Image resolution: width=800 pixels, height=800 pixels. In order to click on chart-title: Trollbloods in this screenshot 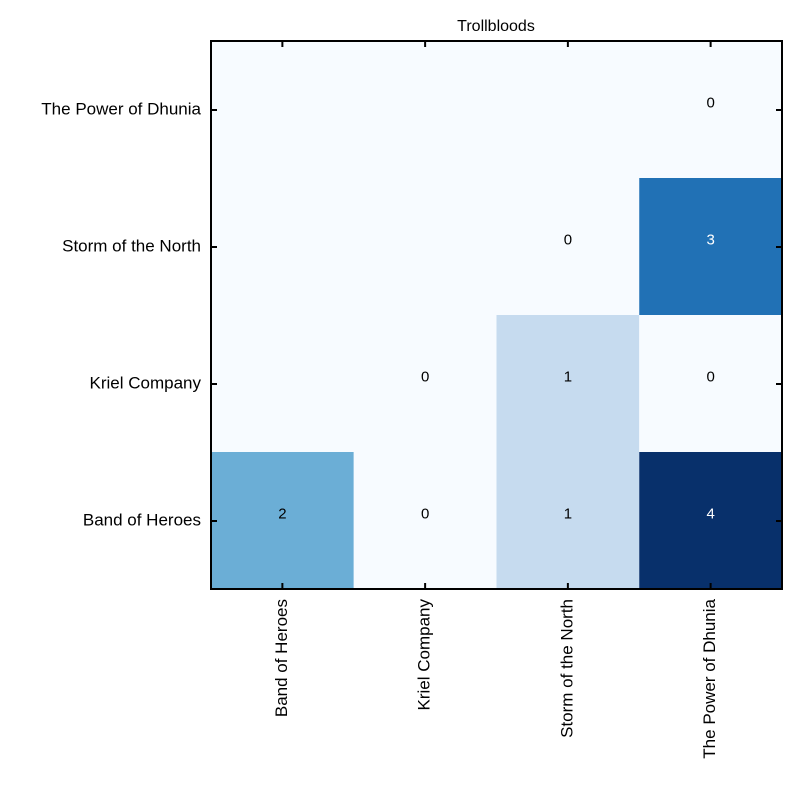, I will do `click(496, 26)`.